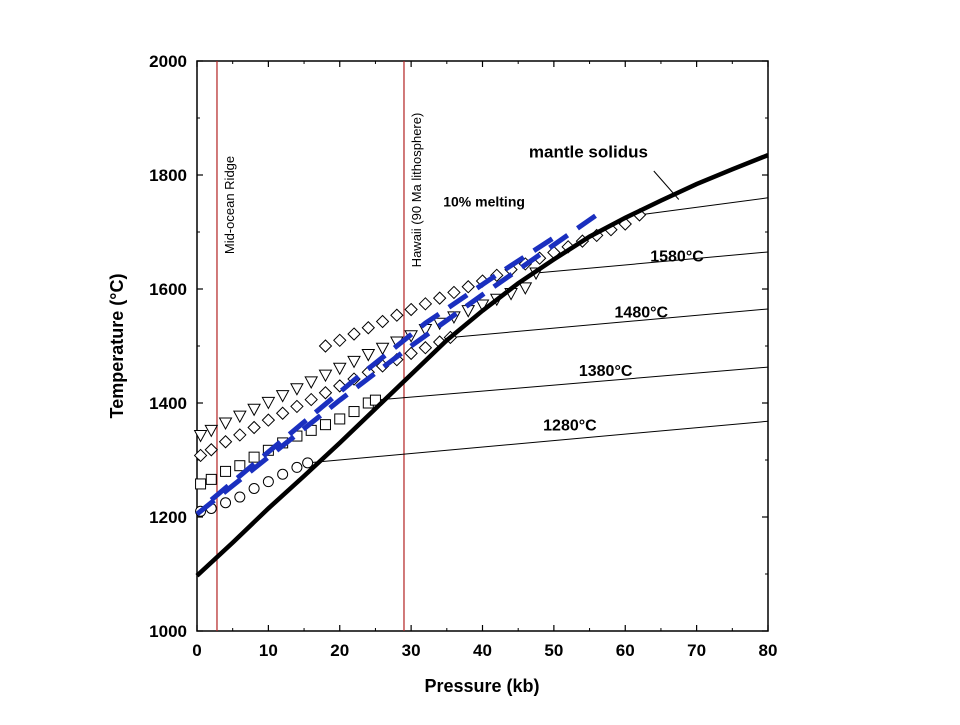 The width and height of the screenshot is (960, 725). Describe the element at coordinates (168, 517) in the screenshot. I see `y-tick-label: 1200` at that location.